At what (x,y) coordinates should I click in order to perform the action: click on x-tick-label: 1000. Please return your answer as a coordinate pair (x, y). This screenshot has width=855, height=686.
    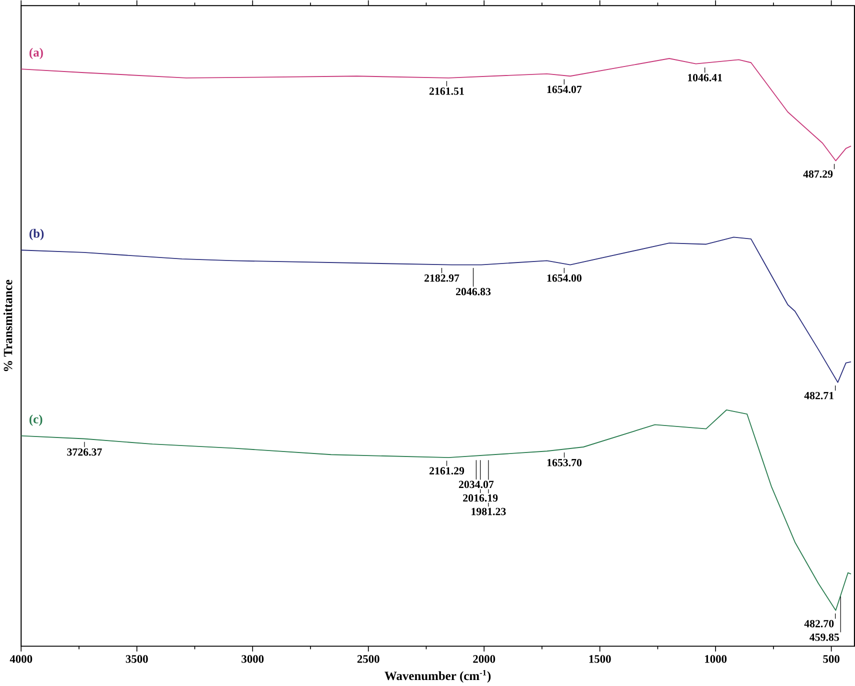
    Looking at the image, I should click on (716, 659).